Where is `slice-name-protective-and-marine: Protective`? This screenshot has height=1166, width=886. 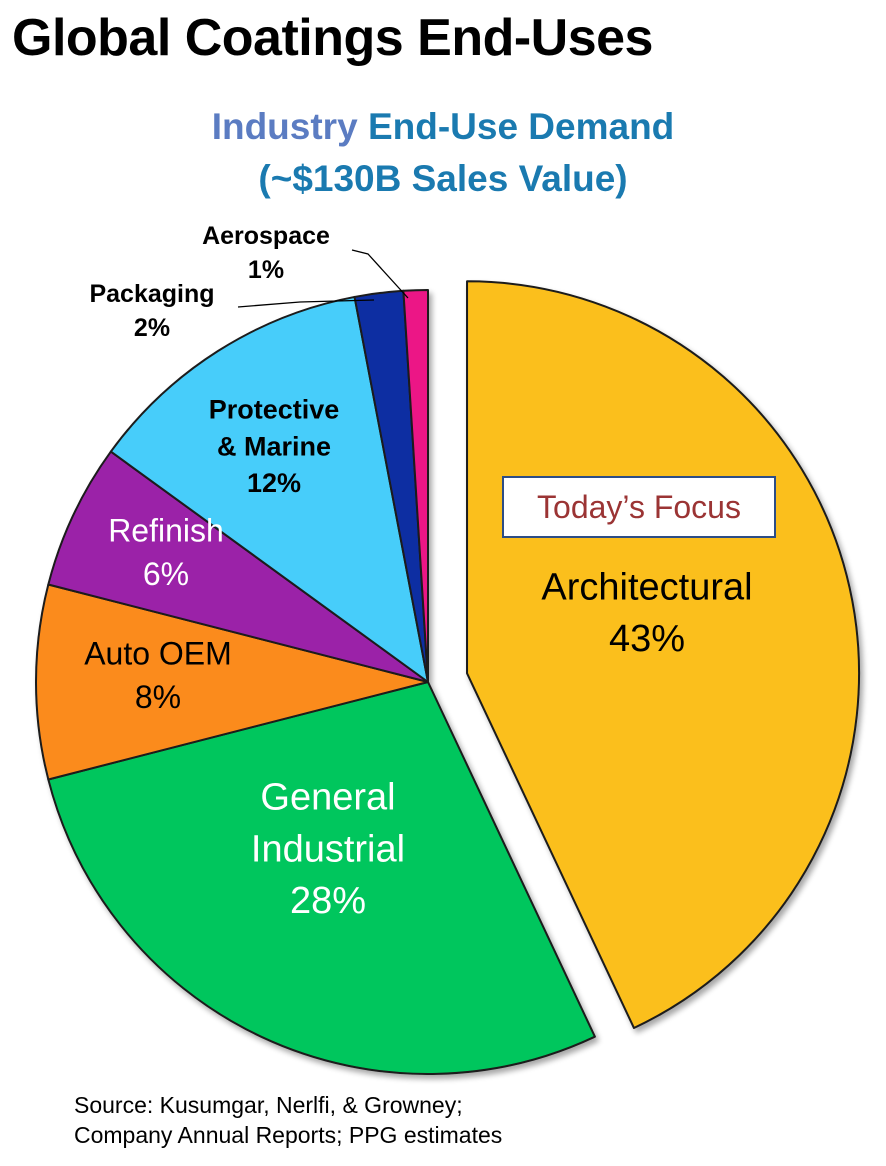 slice-name-protective-and-marine: Protective is located at coordinates (274, 410).